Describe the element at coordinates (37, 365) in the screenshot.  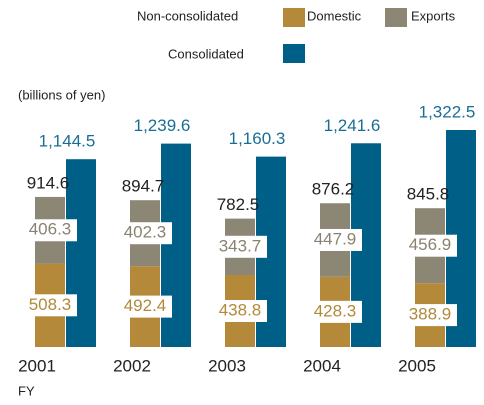
I see `x-tick-label: 2001` at that location.